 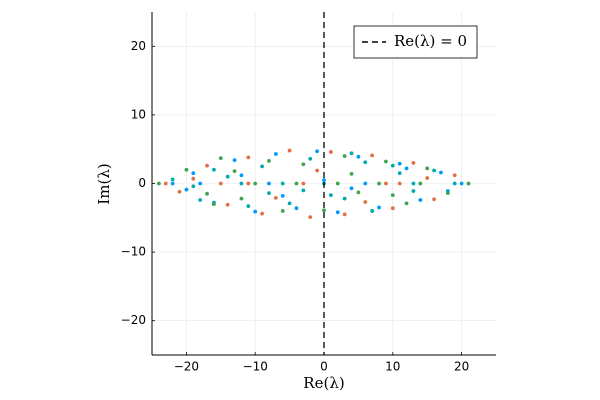 I want to click on y-tick-label: −20, so click(x=133, y=320).